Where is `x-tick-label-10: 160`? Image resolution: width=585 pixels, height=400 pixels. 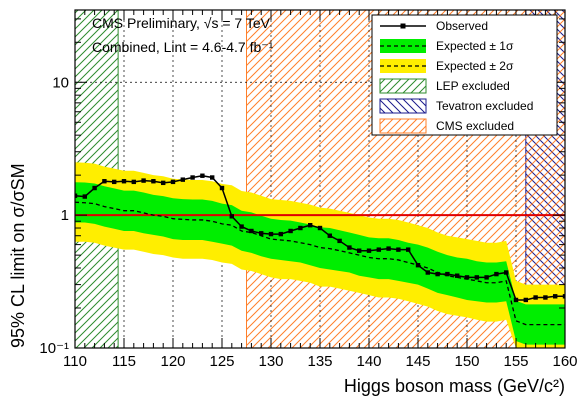 x-tick-label-10: 160 is located at coordinates (564, 361).